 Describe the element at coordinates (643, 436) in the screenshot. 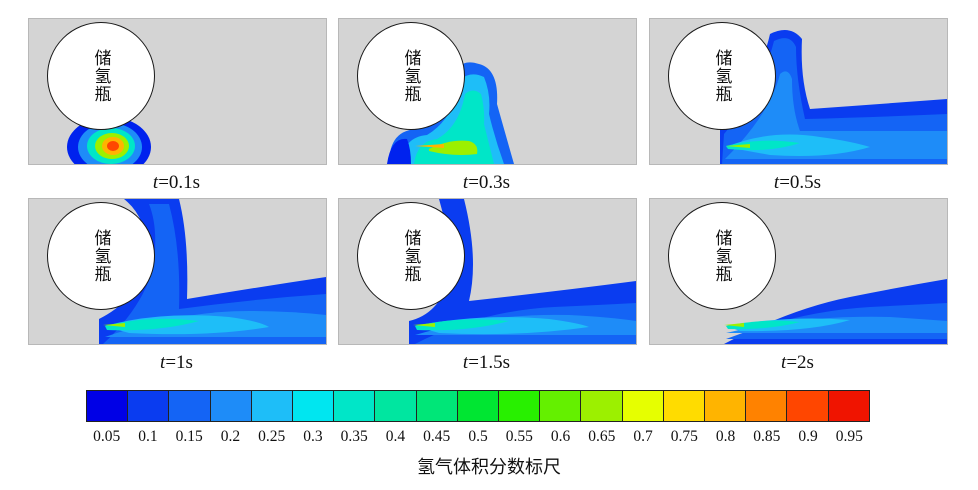

I see `colorbar-tick-label: 0.7` at that location.